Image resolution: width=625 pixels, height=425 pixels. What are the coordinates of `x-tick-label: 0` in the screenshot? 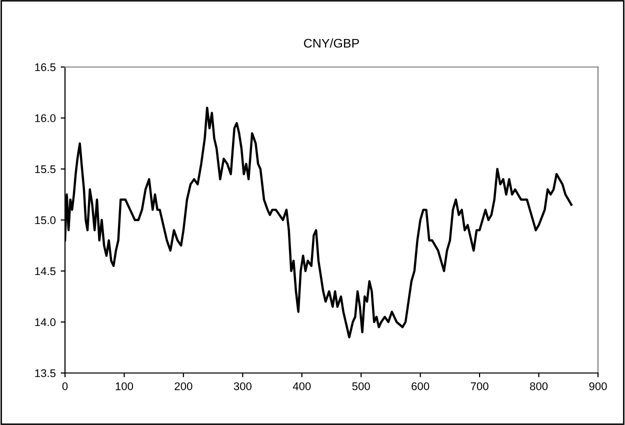 It's located at (65, 386).